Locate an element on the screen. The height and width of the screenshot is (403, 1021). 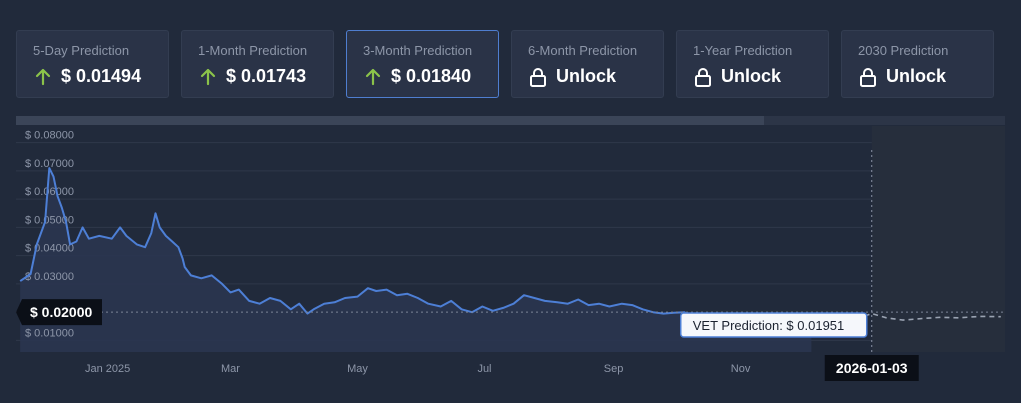
card-title: 1-Month Prediction is located at coordinates (253, 50).